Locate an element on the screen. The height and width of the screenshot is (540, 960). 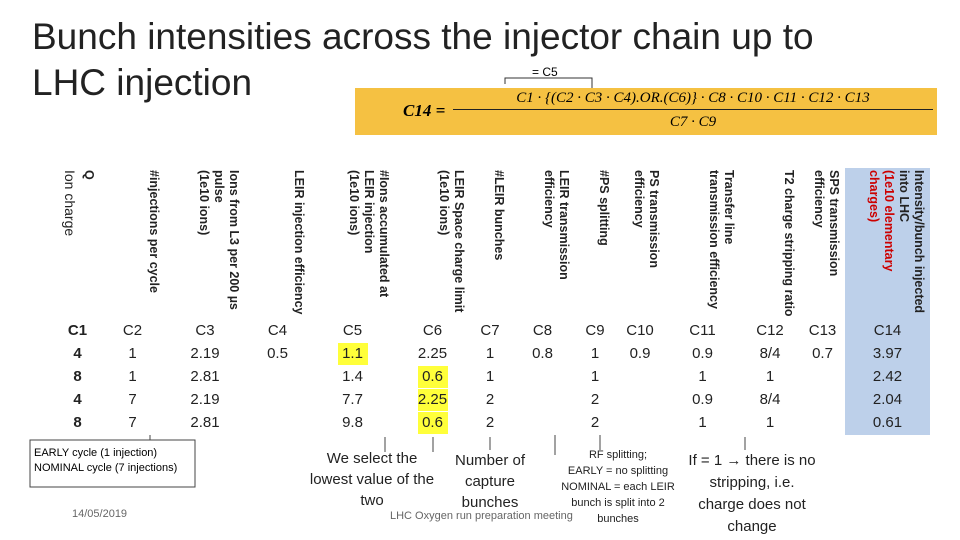
column-header: #PS splitting is located at coordinates (595, 244).